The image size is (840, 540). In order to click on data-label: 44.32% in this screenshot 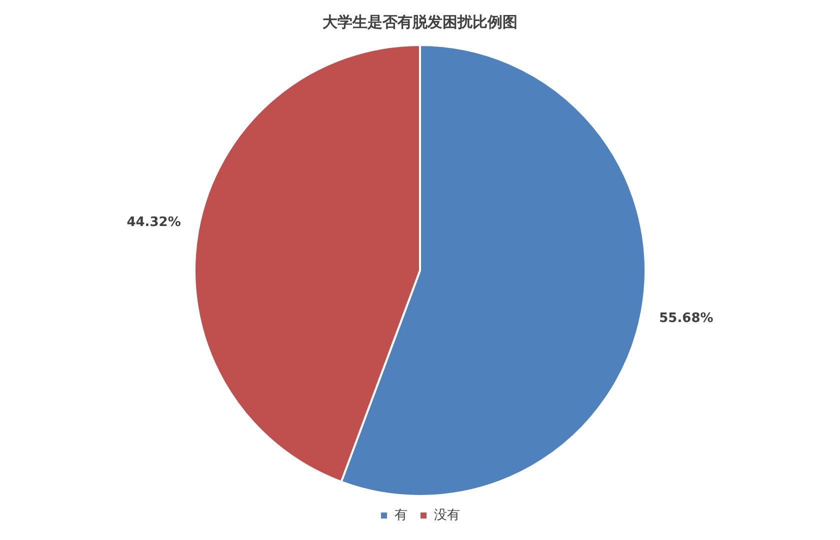, I will do `click(153, 222)`.